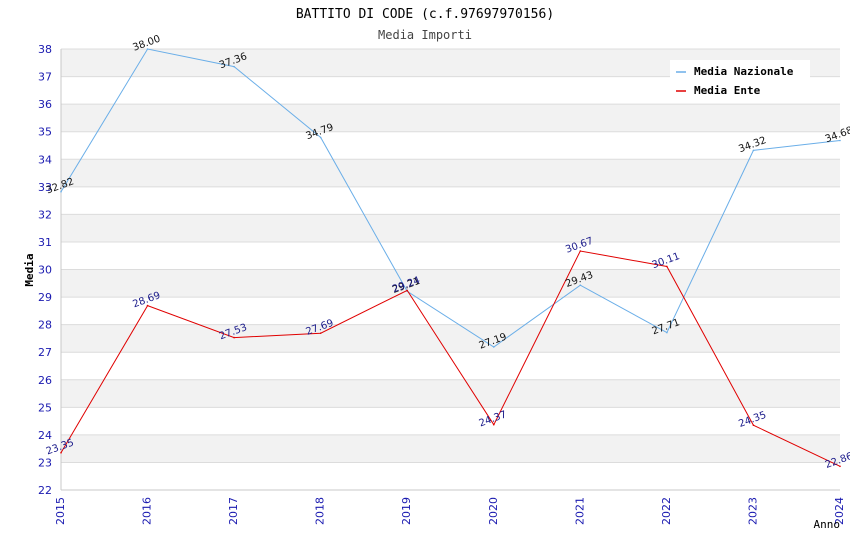 The image size is (850, 550). What do you see at coordinates (147, 511) in the screenshot?
I see `x-tick-label: 2016` at bounding box center [147, 511].